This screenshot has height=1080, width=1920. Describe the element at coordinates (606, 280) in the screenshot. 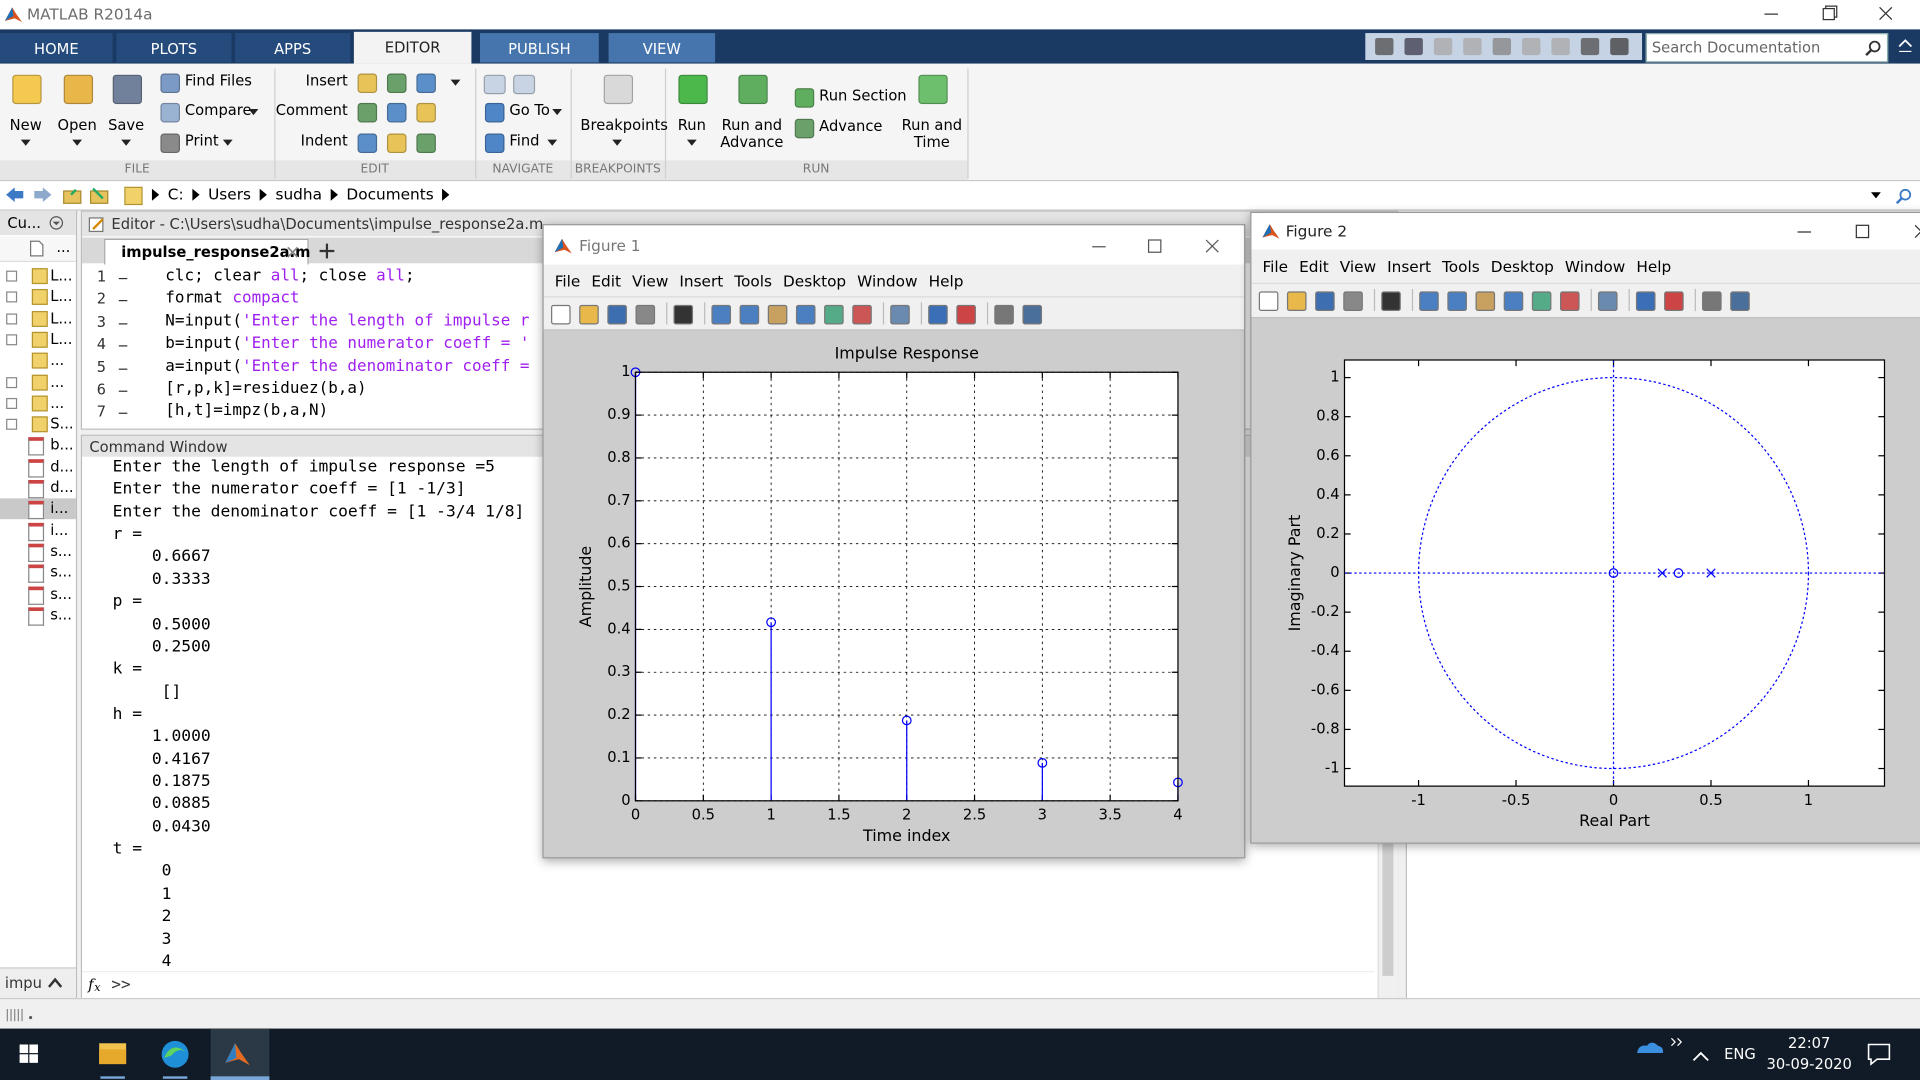

I see `menu-item: Edit` at that location.